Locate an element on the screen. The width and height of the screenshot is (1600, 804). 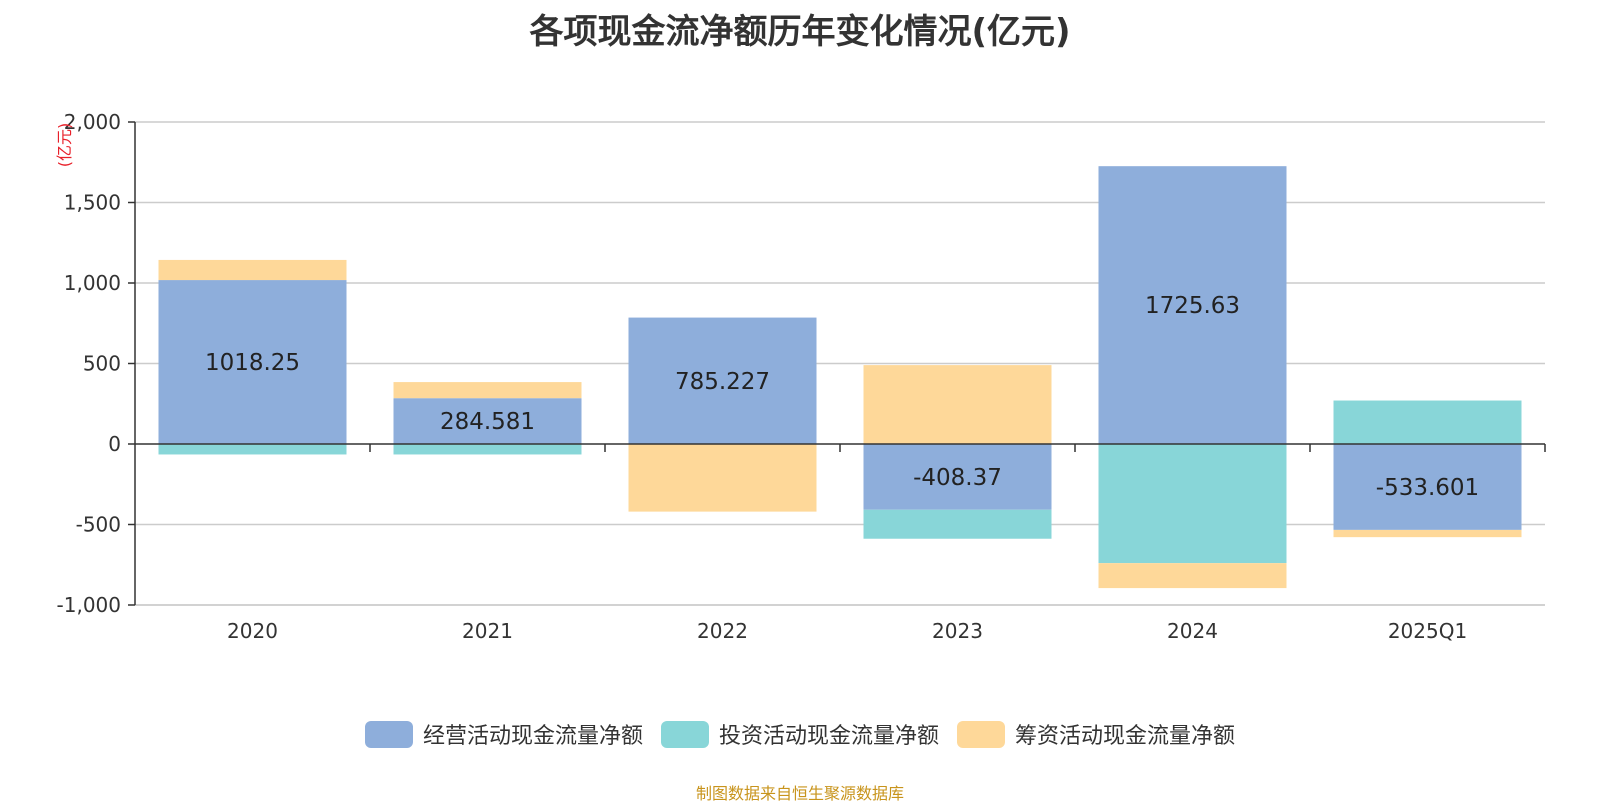
y-tick-label: -1,000 is located at coordinates (89, 605).